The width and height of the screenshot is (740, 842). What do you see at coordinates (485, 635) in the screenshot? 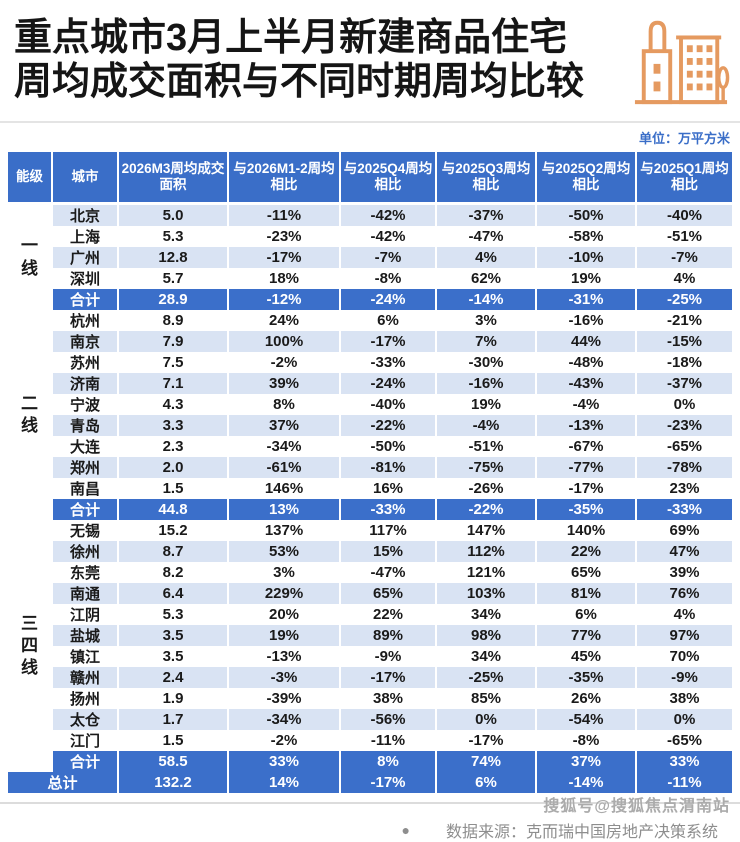
I see `value-cell: 98%` at bounding box center [485, 635].